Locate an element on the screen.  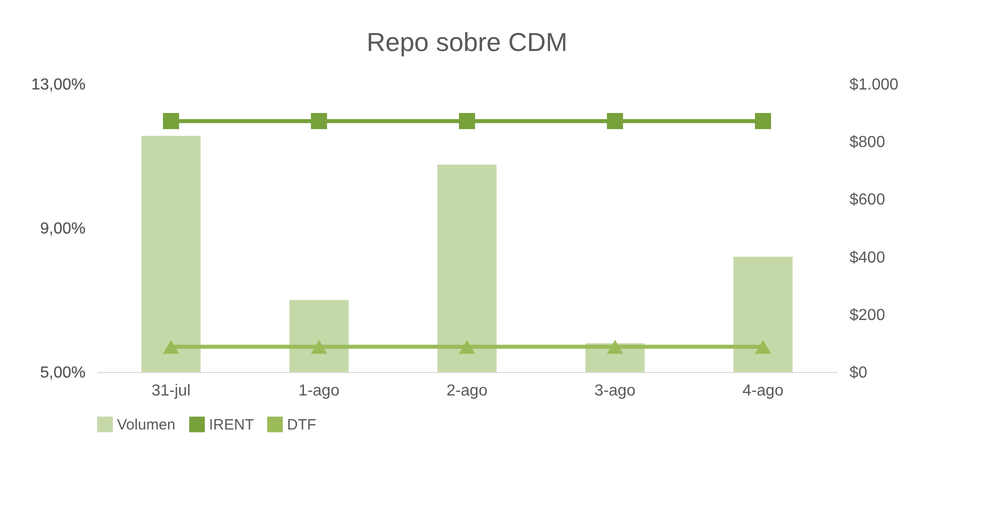
legend-label: DTF is located at coordinates (301, 425).